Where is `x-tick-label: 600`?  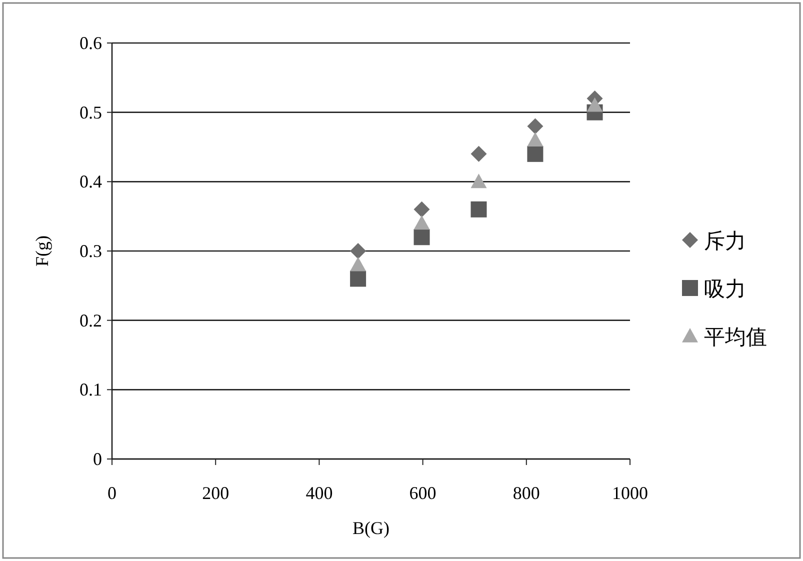
x-tick-label: 600 is located at coordinates (422, 493).